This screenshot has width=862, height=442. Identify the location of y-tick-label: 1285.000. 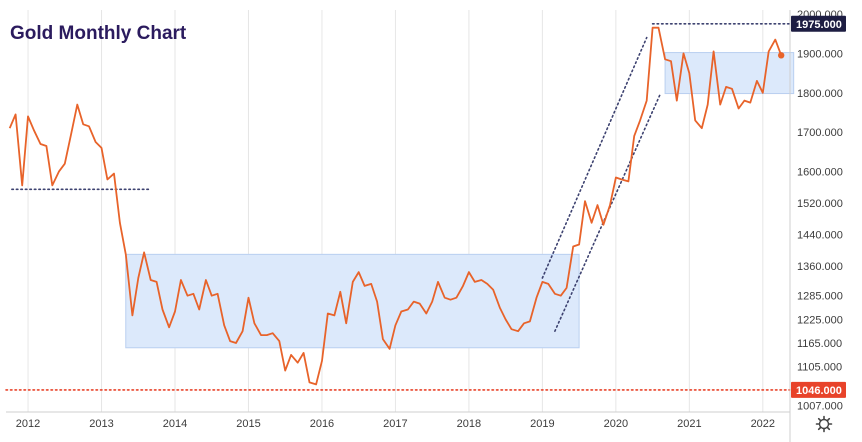
(820, 297).